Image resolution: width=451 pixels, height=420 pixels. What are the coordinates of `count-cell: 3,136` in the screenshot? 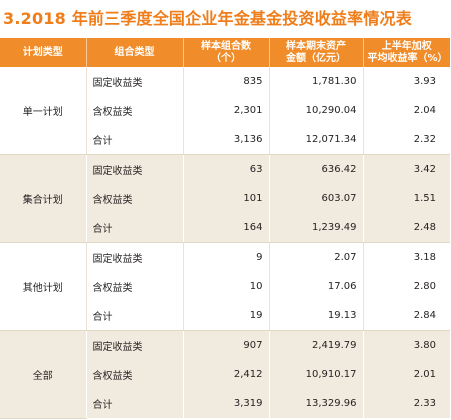 It's located at (226, 140).